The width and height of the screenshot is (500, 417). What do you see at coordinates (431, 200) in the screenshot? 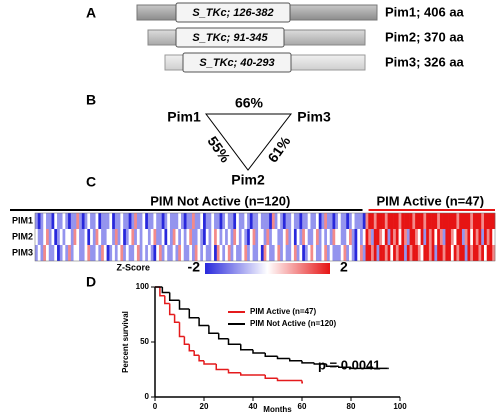
I see `group-label: PIM Active (n=47)` at bounding box center [431, 200].